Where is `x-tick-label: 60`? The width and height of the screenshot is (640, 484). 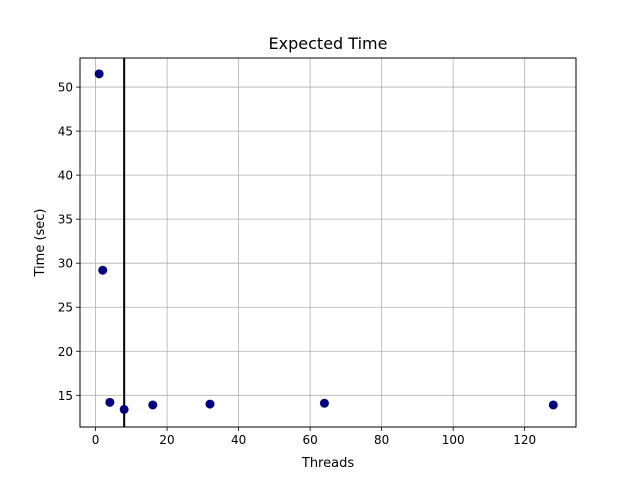 x-tick-label: 60 is located at coordinates (309, 440).